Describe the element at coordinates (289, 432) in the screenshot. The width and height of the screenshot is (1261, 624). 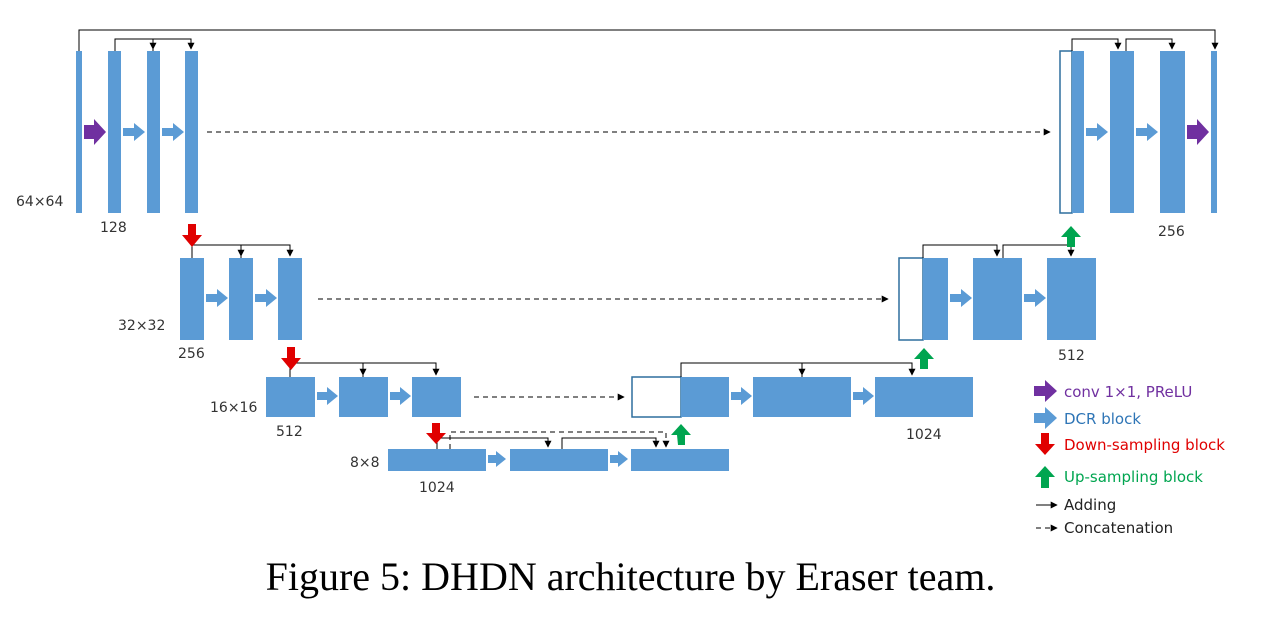
I see `channel-label-enc16: 512` at that location.